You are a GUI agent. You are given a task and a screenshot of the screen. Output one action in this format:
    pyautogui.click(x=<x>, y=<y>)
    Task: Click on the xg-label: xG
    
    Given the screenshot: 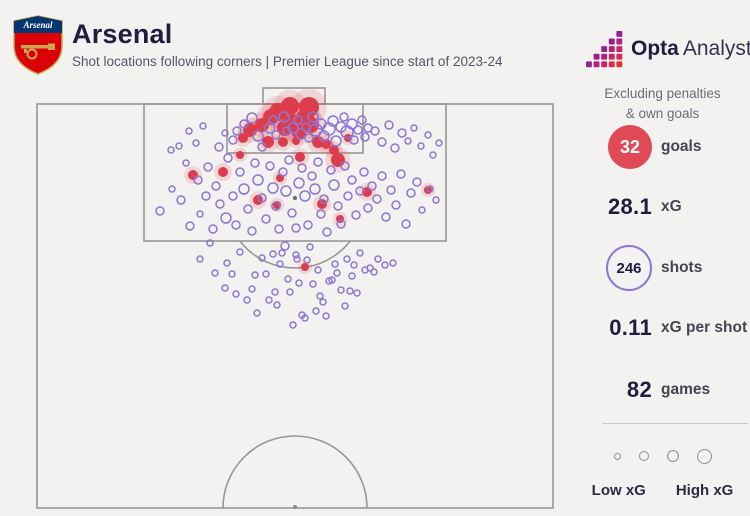 What is the action you would take?
    pyautogui.click(x=671, y=206)
    